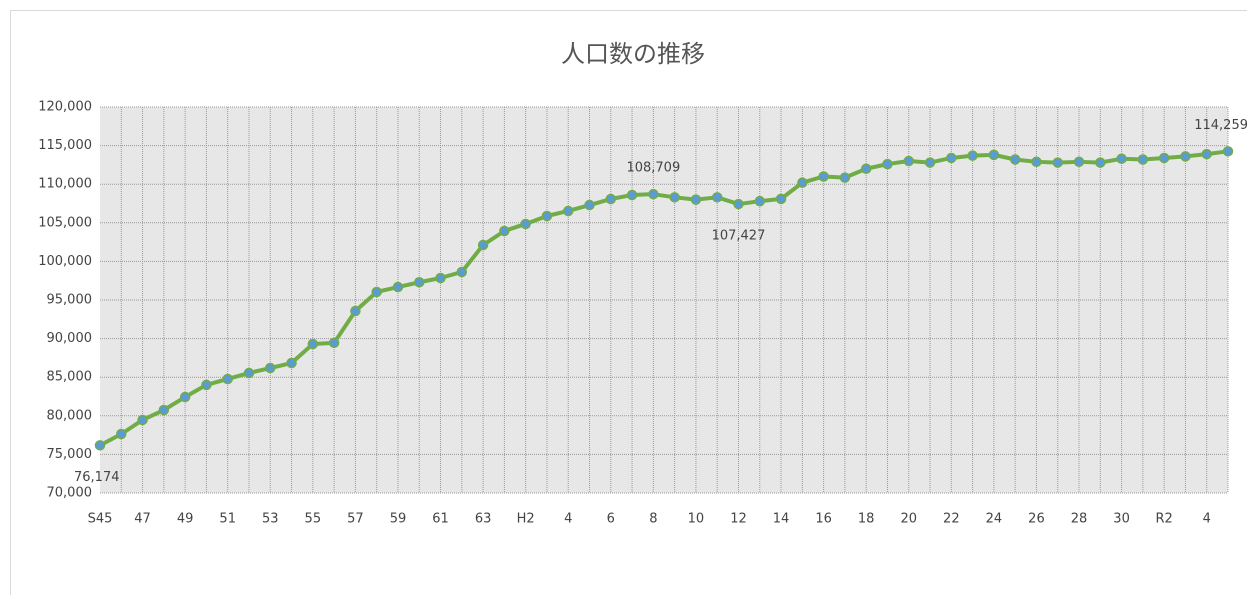 This screenshot has height=595, width=1247. What do you see at coordinates (70, 454) in the screenshot?
I see `y-tick-label: 75,000` at bounding box center [70, 454].